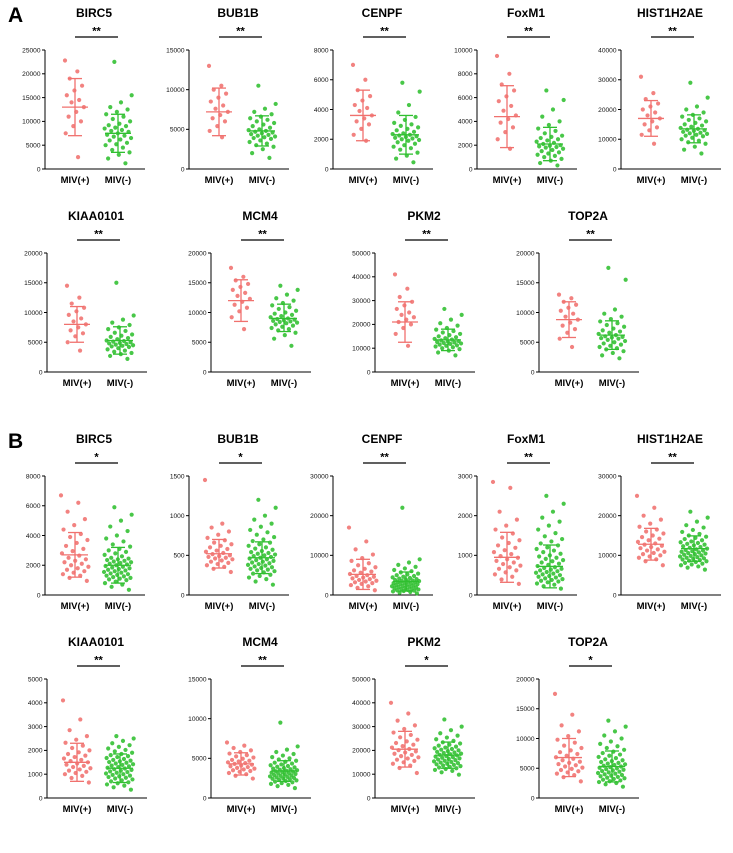 The image size is (733, 853). Describe the element at coordinates (33, 566) in the screenshot. I see `y-tick-label: 2000` at that location.